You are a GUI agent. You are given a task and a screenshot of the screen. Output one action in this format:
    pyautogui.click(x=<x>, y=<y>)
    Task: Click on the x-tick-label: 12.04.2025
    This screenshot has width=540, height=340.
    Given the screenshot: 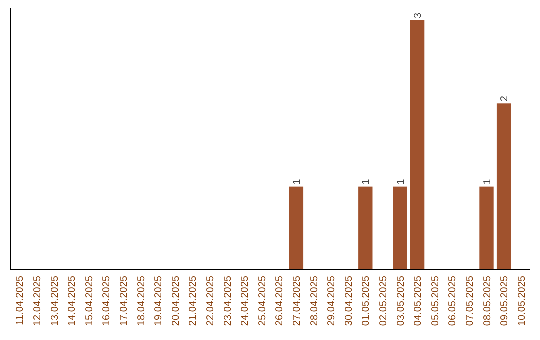 What is the action you would take?
    pyautogui.click(x=38, y=301)
    